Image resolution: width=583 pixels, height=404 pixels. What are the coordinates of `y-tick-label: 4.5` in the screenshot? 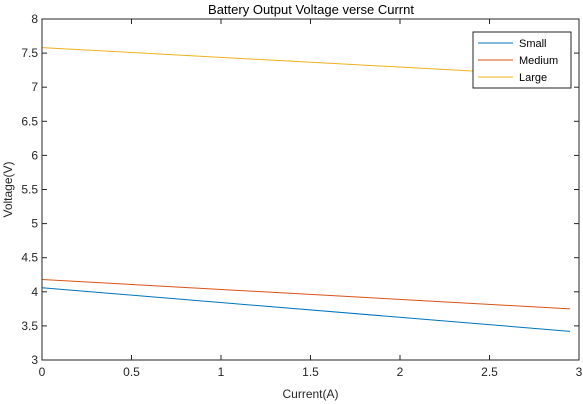 It's located at (29, 258).